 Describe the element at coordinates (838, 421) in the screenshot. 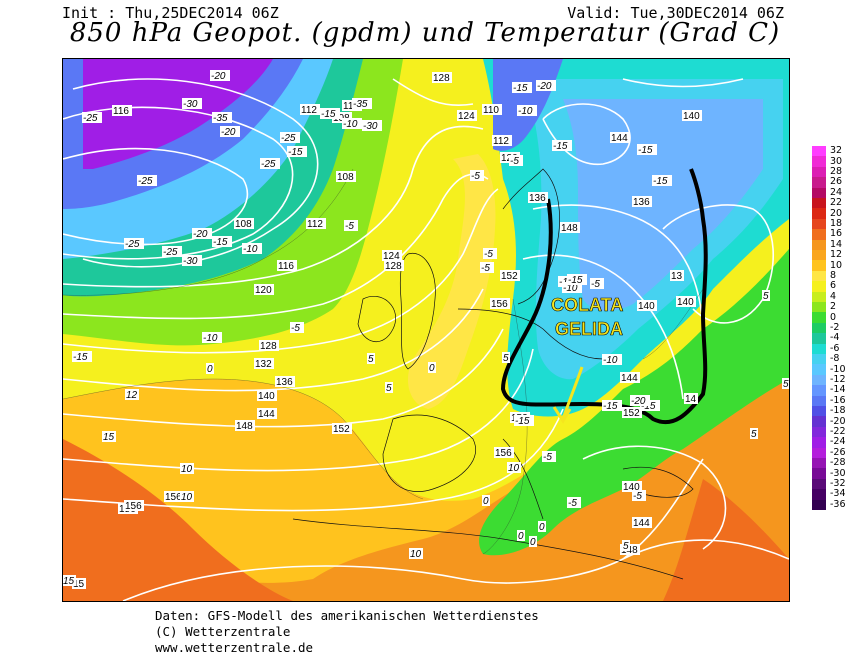

I see `colorbar-tick-label: -20` at that location.